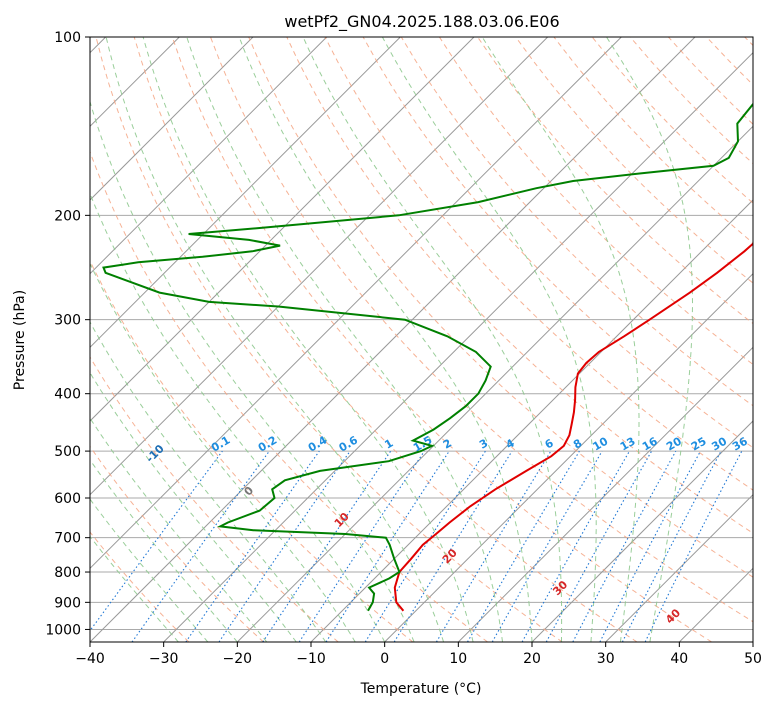 Image resolution: width=775 pixels, height=708 pixels. Describe the element at coordinates (458, 659) in the screenshot. I see `x-tick-label: 10` at that location.